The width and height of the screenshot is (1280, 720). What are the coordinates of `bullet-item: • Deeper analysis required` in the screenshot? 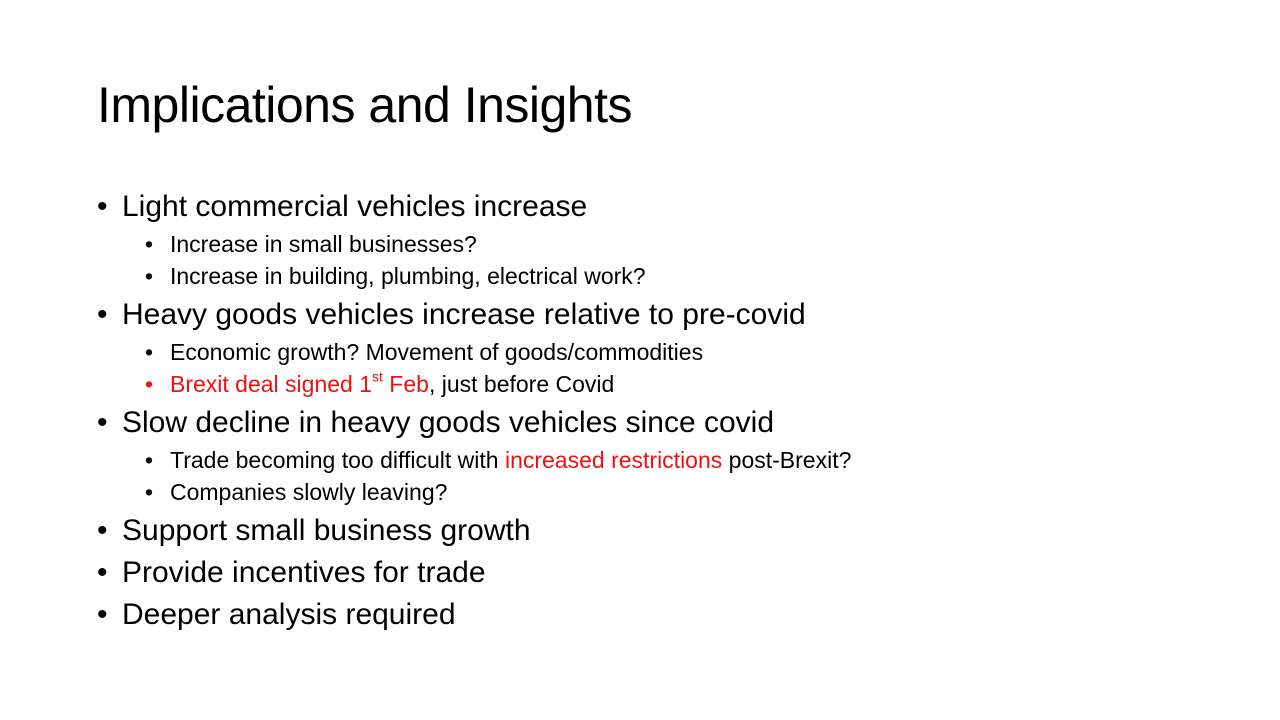 It's located at (657, 615).